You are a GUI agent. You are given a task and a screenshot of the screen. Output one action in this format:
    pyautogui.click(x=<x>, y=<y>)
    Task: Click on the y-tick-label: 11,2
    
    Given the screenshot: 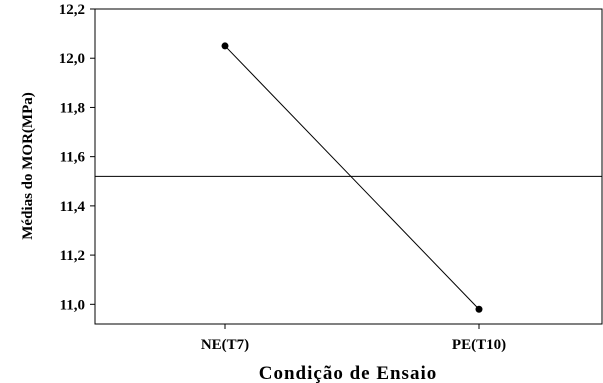 What is the action you would take?
    pyautogui.click(x=72, y=256)
    